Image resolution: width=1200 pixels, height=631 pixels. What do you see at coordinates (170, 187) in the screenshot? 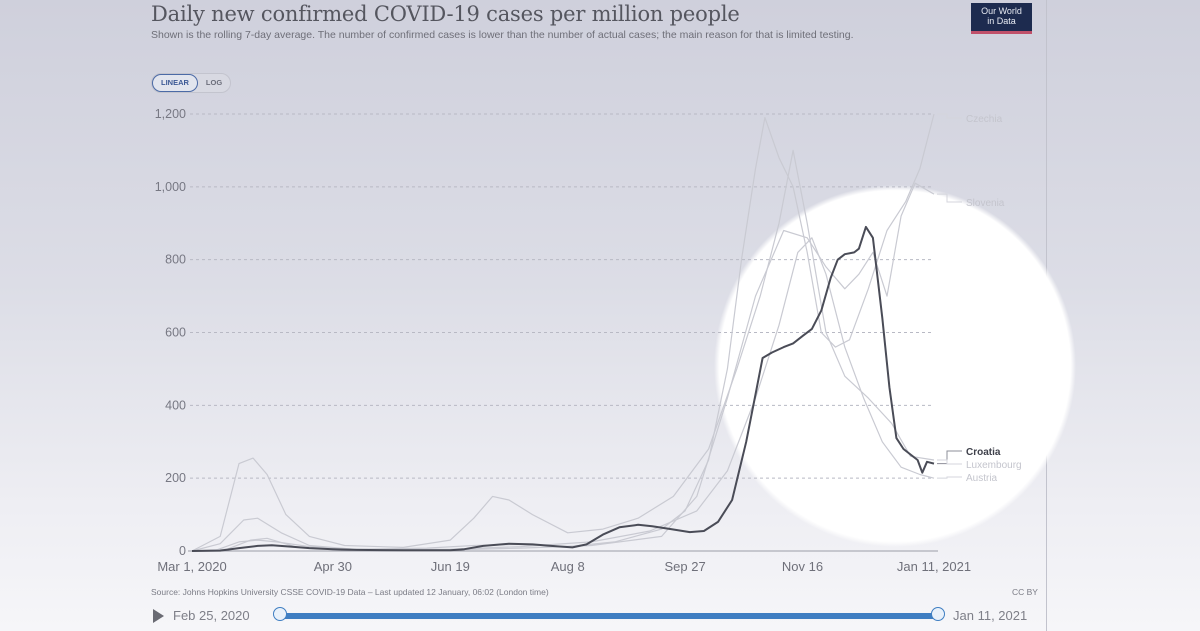
I see `y-tick-label: 1,000` at bounding box center [170, 187].